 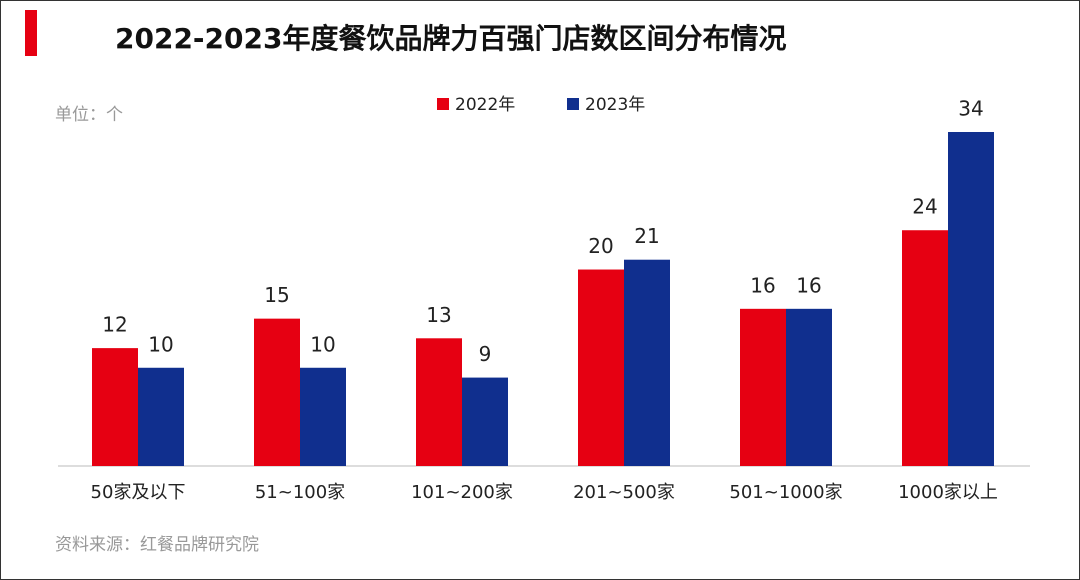 I want to click on title-accent, so click(x=31, y=33).